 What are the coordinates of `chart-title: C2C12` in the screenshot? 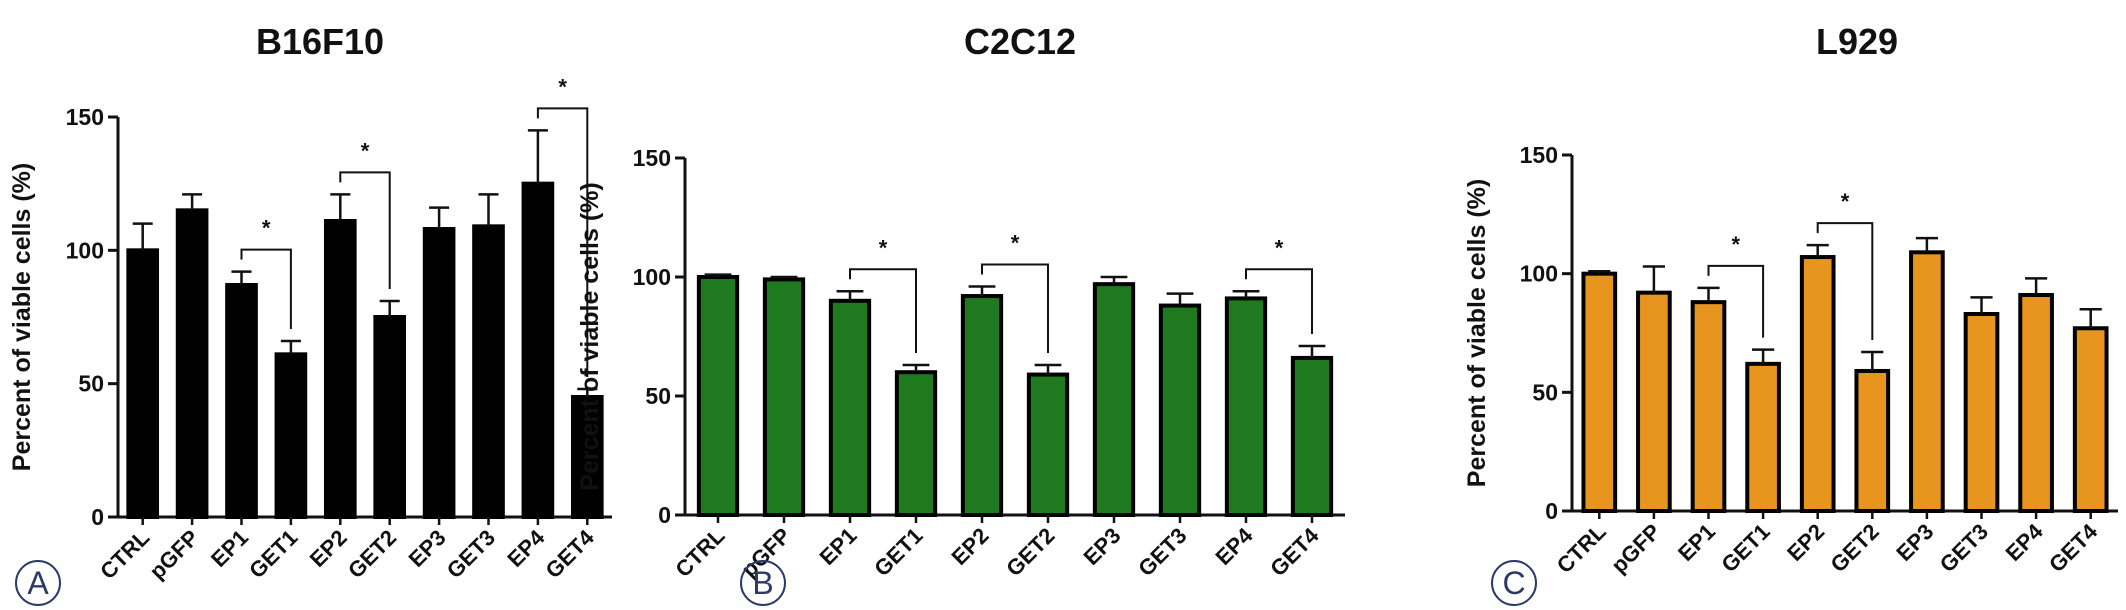 It's located at (1020, 41).